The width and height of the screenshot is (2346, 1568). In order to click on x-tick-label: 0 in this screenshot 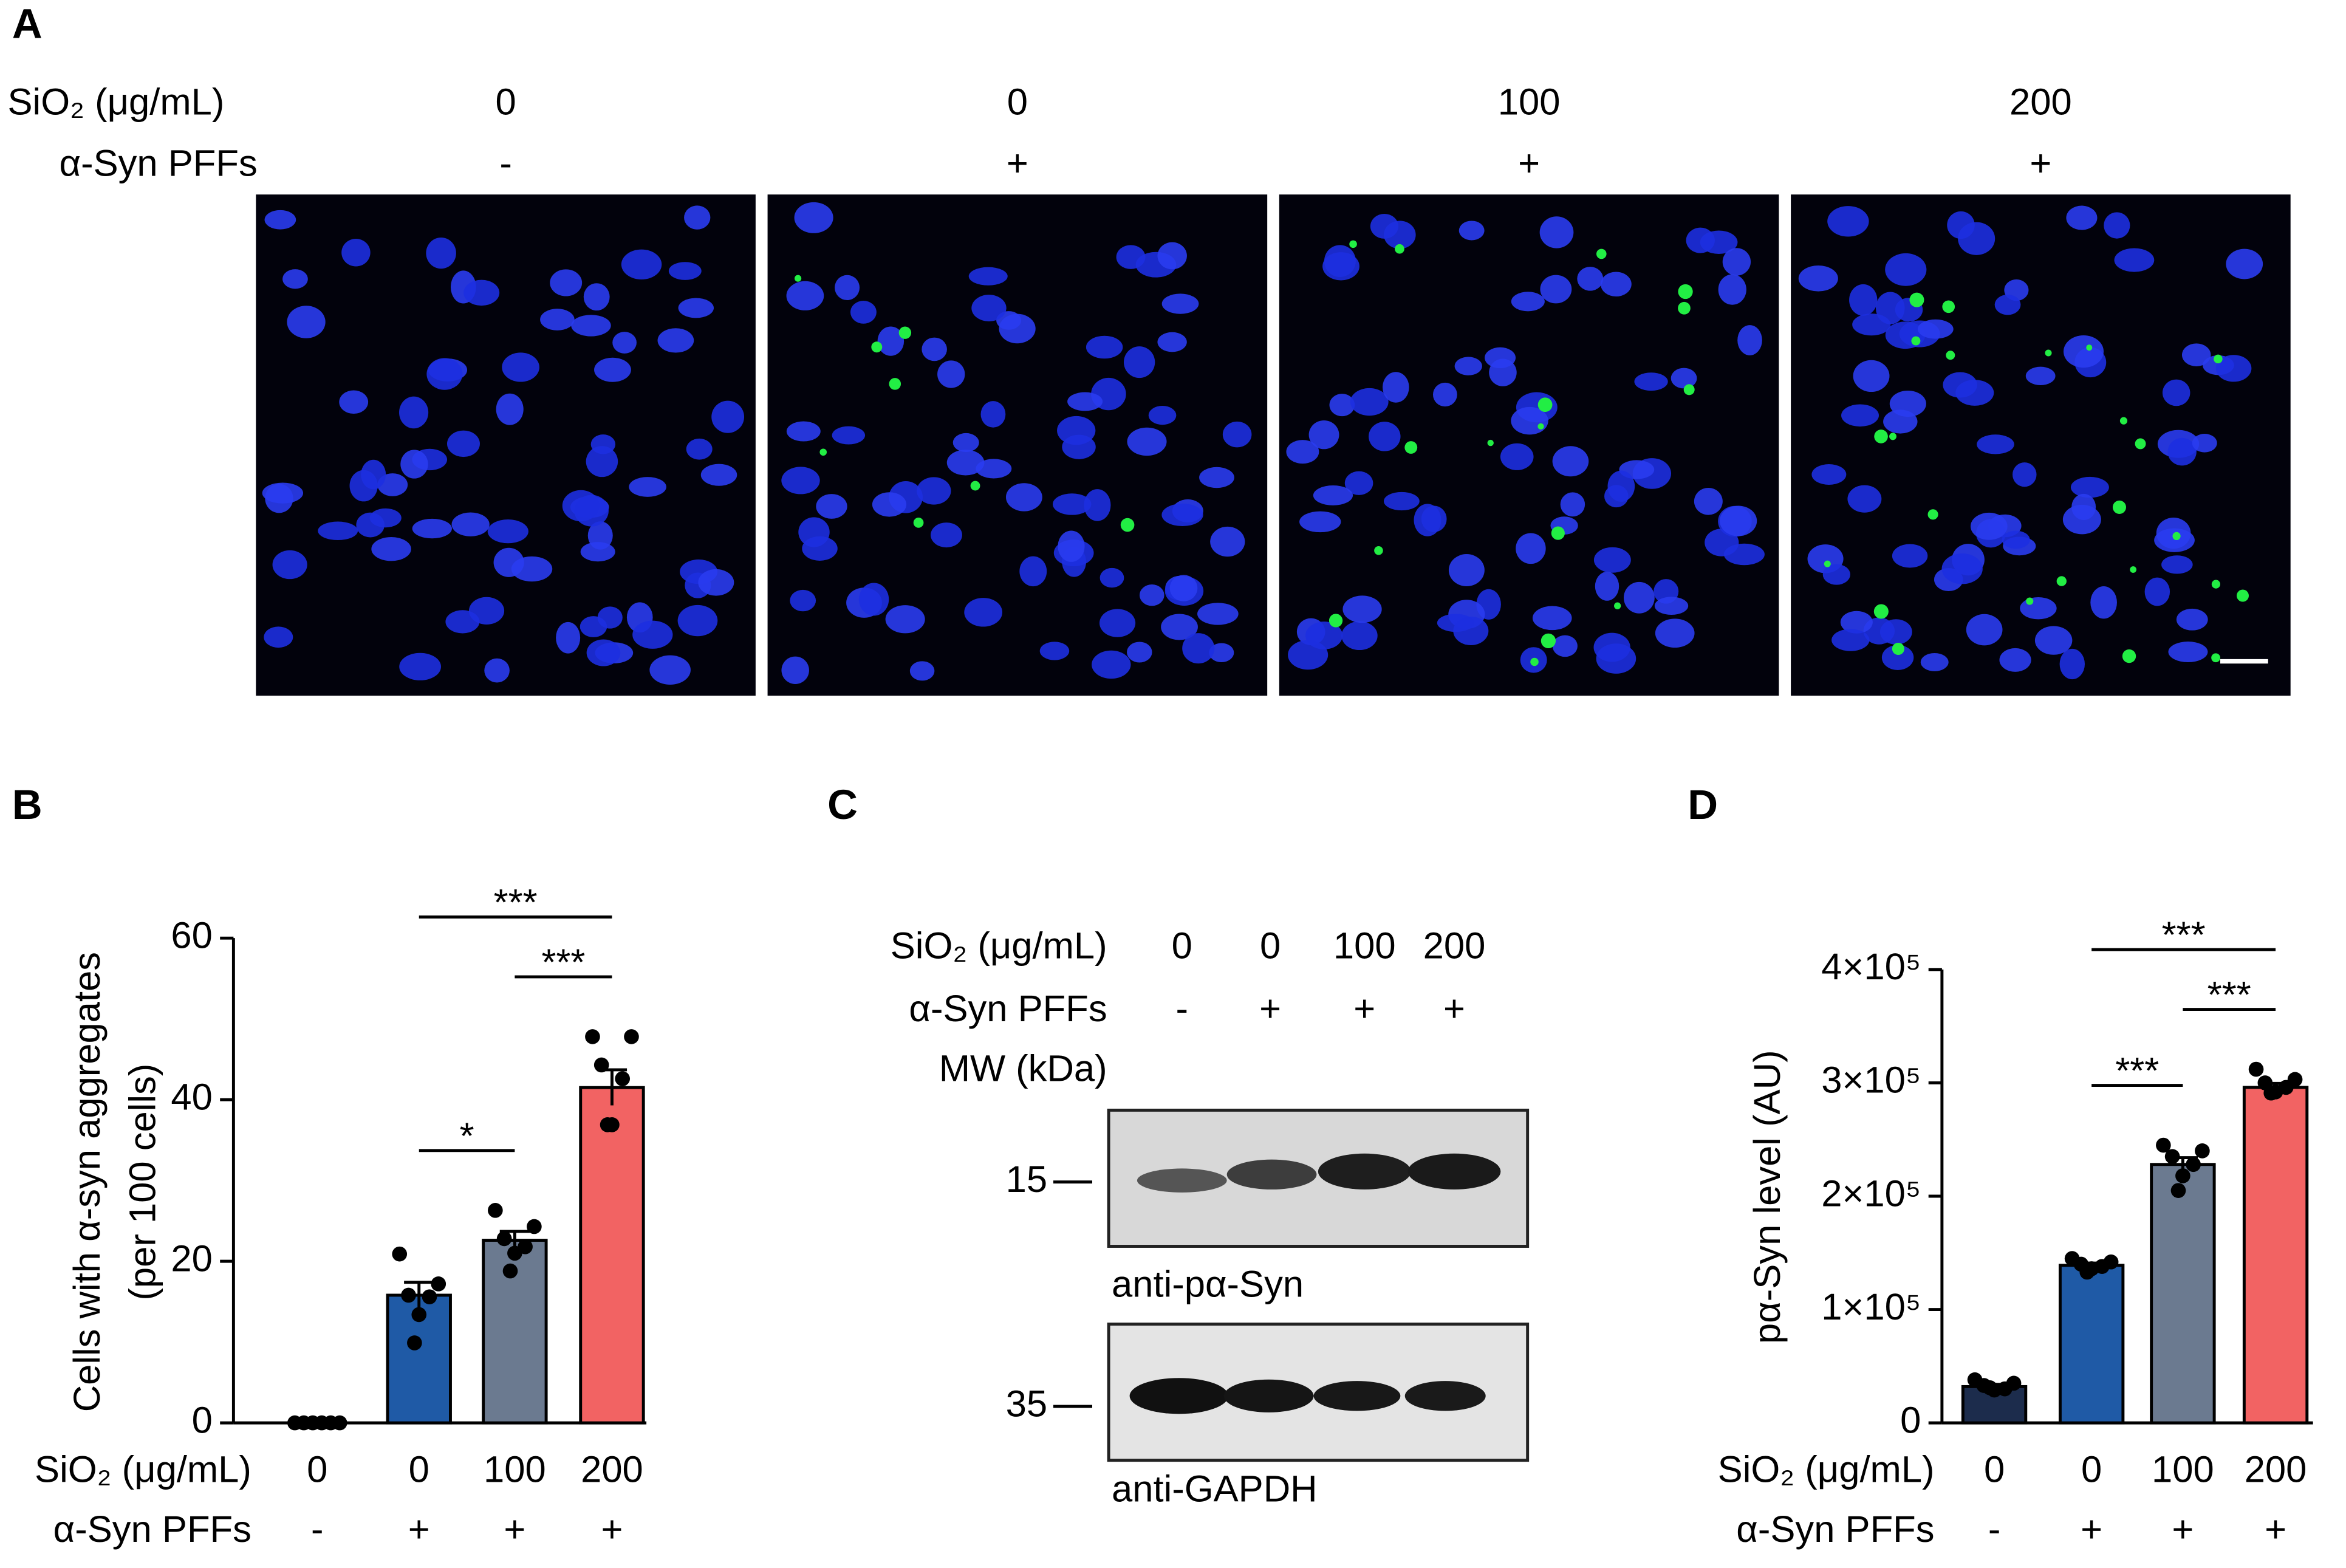, I will do `click(419, 1470)`.